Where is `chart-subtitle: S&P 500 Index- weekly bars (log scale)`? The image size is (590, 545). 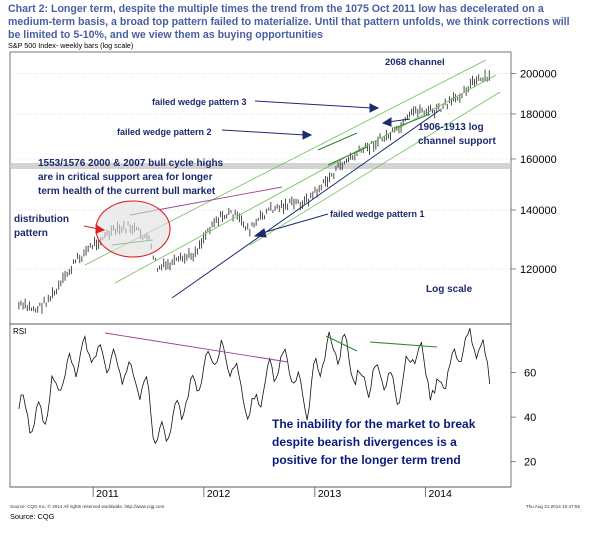
chart-subtitle: S&P 500 Index- weekly bars (log scale) is located at coordinates (71, 45).